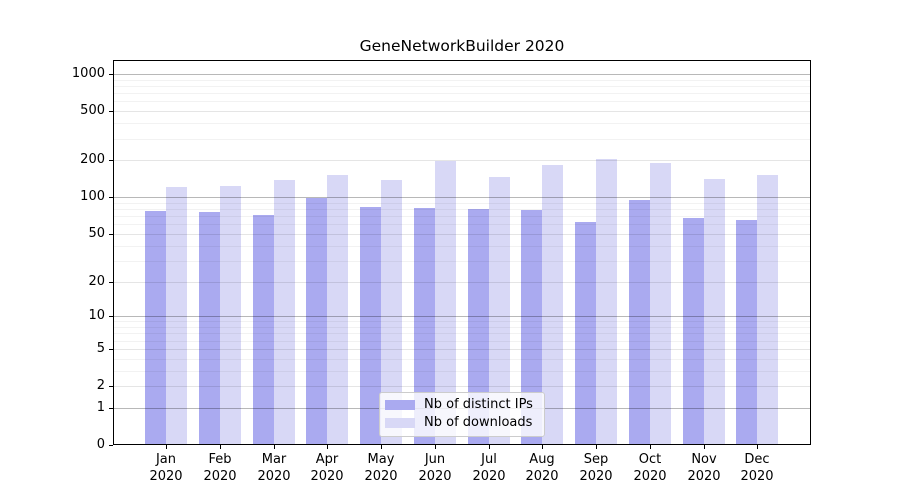  I want to click on x-tick-label-feb-2020: Feb 2020, so click(220, 468).